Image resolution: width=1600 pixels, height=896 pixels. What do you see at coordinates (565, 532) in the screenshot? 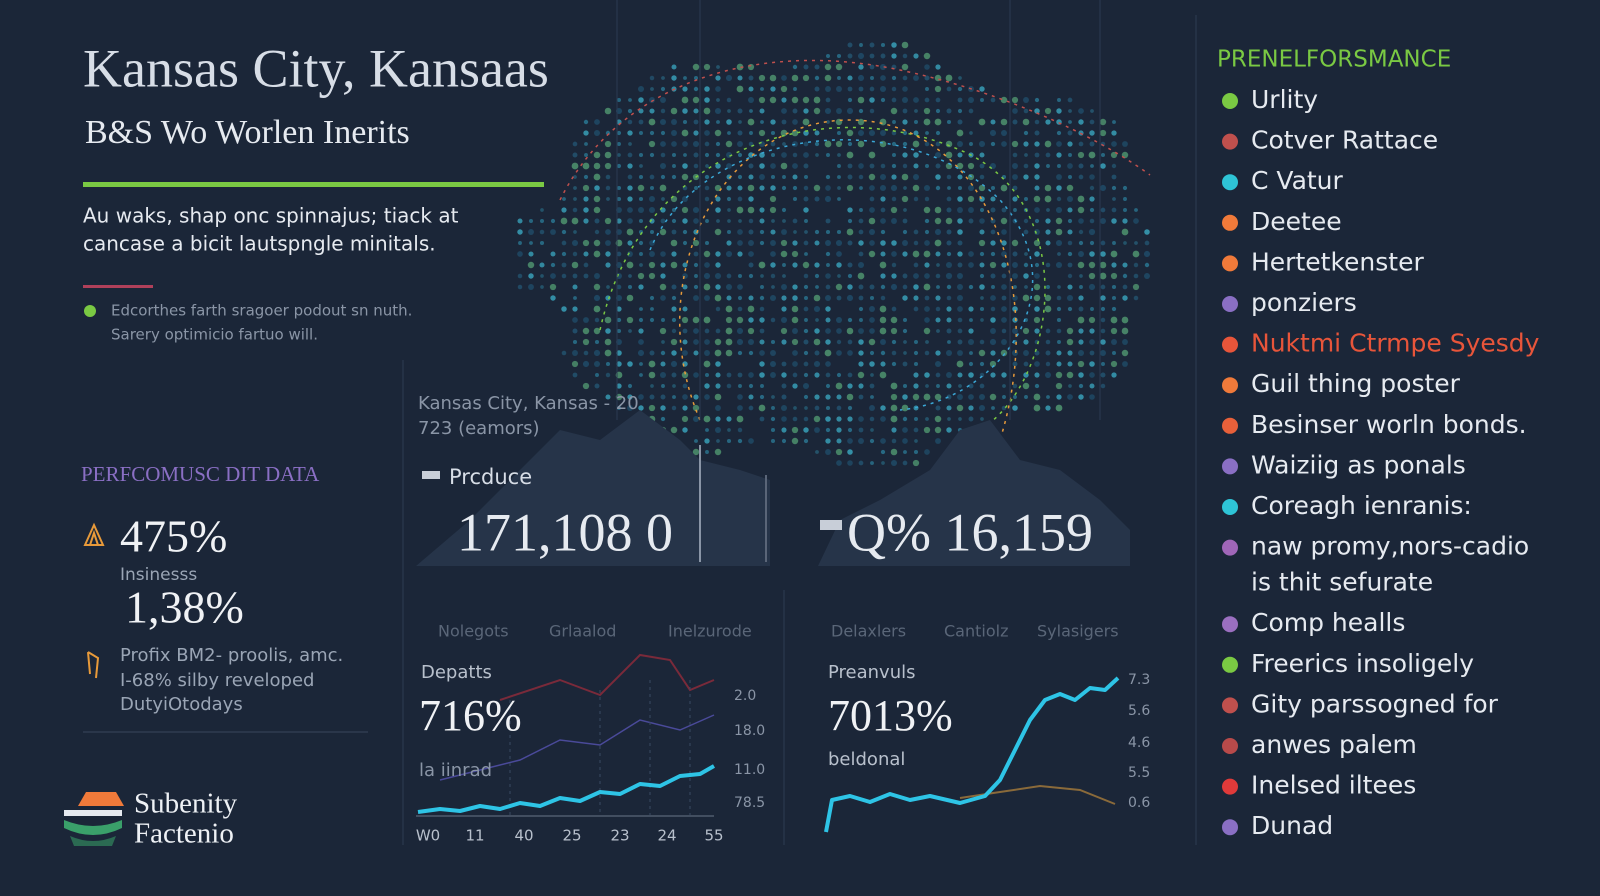
I see `big-number: 171,108 0` at bounding box center [565, 532].